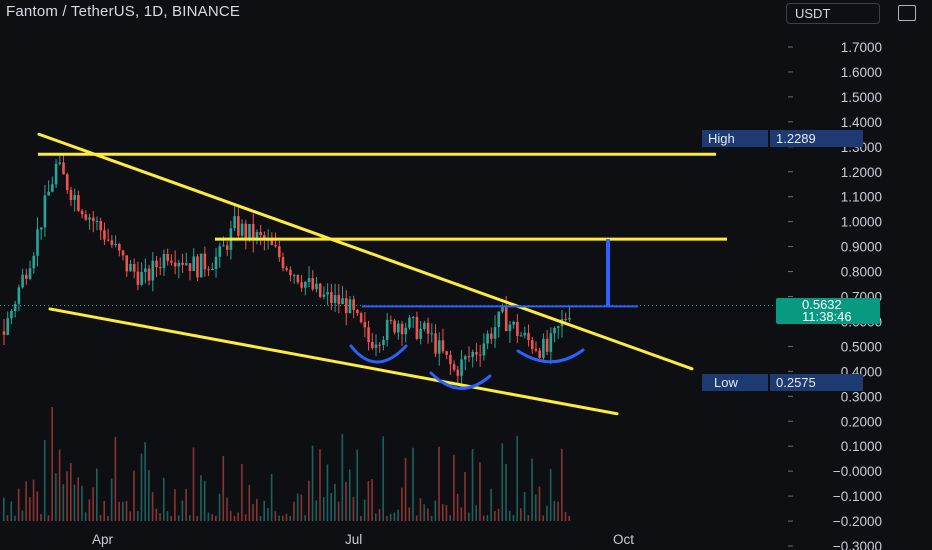 This screenshot has height=550, width=932. Describe the element at coordinates (857, 521) in the screenshot. I see `price-tick-label: −0.2000` at that location.